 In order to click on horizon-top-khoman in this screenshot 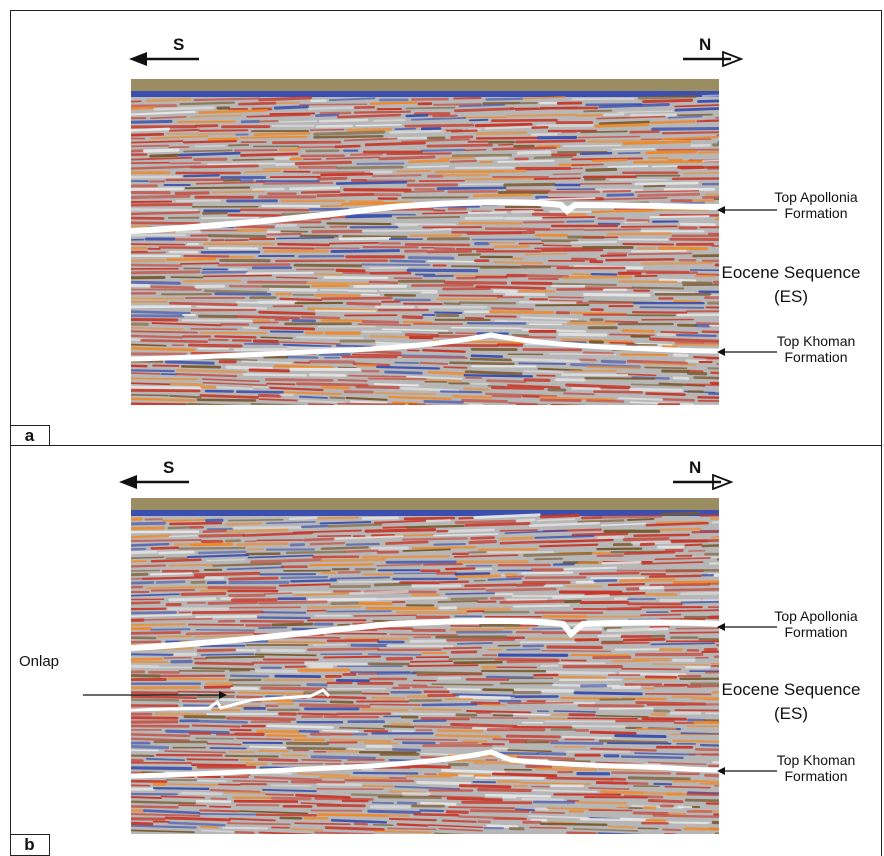, I will do `click(425, 347)`.